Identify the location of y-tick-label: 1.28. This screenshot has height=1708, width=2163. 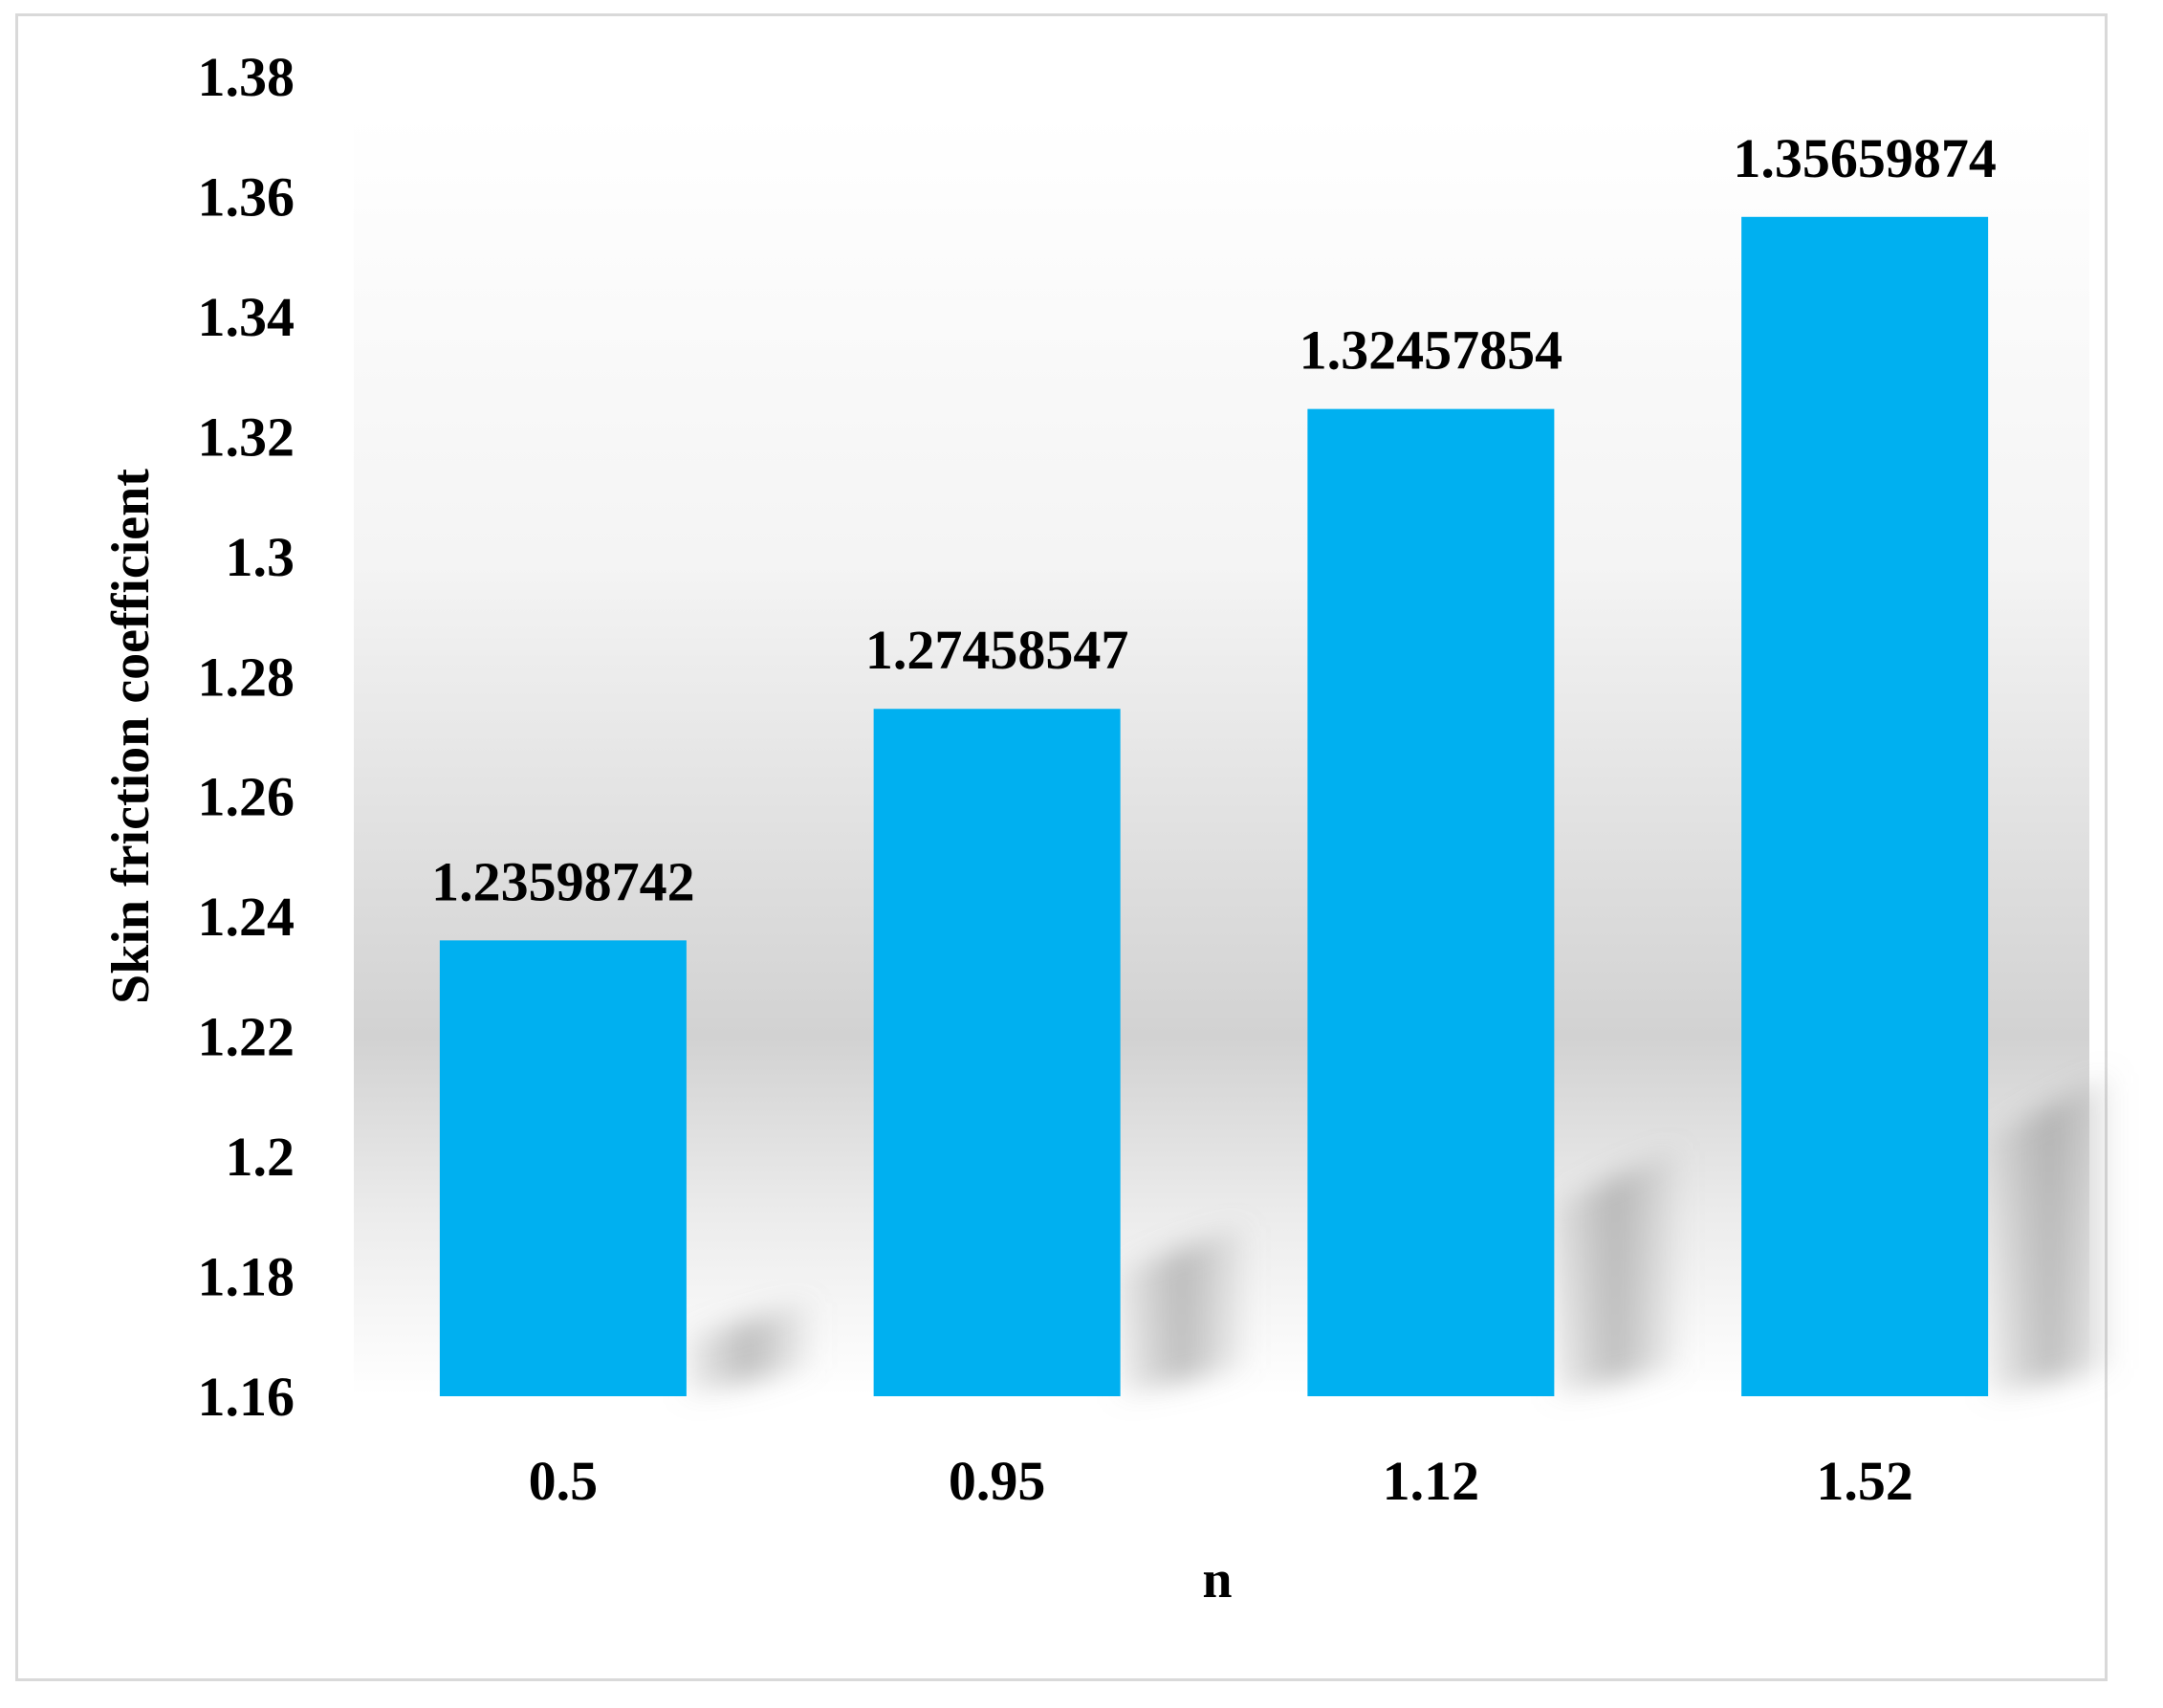
(246, 677).